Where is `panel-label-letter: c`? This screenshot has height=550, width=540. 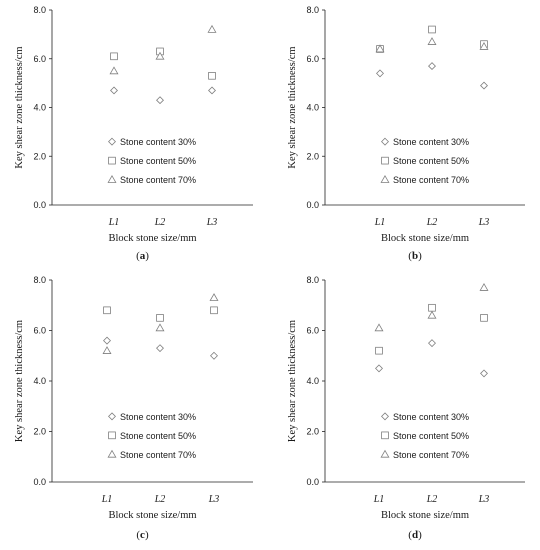 panel-label-letter: c is located at coordinates (142, 535).